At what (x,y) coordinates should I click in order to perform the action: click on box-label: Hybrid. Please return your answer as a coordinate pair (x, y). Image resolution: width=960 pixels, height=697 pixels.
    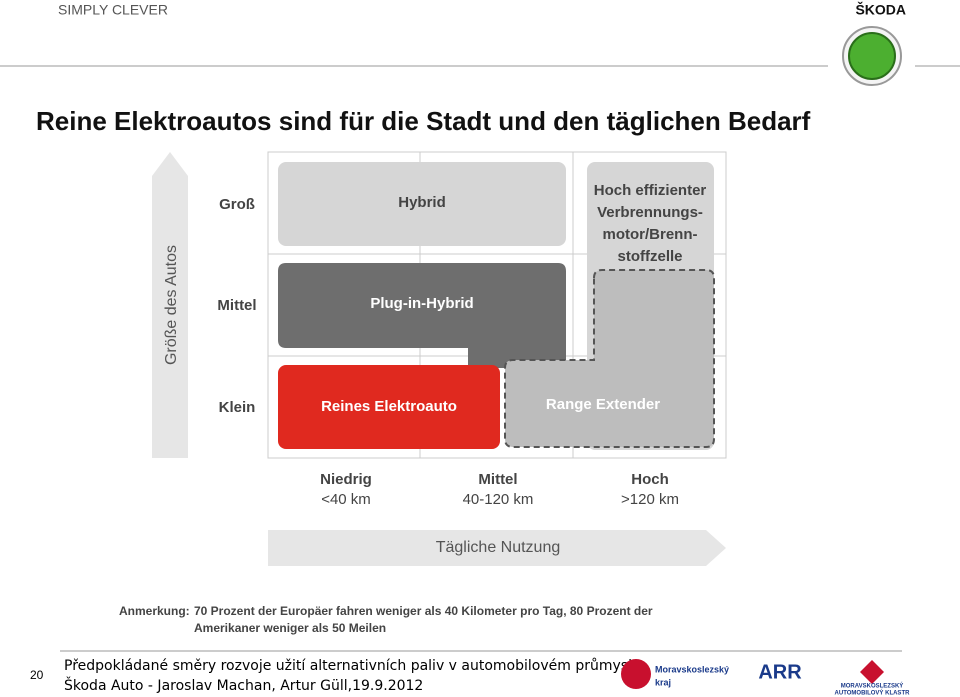
    Looking at the image, I should click on (422, 202).